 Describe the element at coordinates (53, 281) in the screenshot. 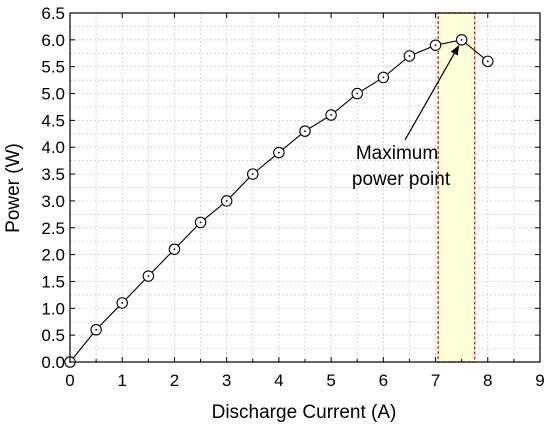

I see `y-tick-label: 1.5` at that location.